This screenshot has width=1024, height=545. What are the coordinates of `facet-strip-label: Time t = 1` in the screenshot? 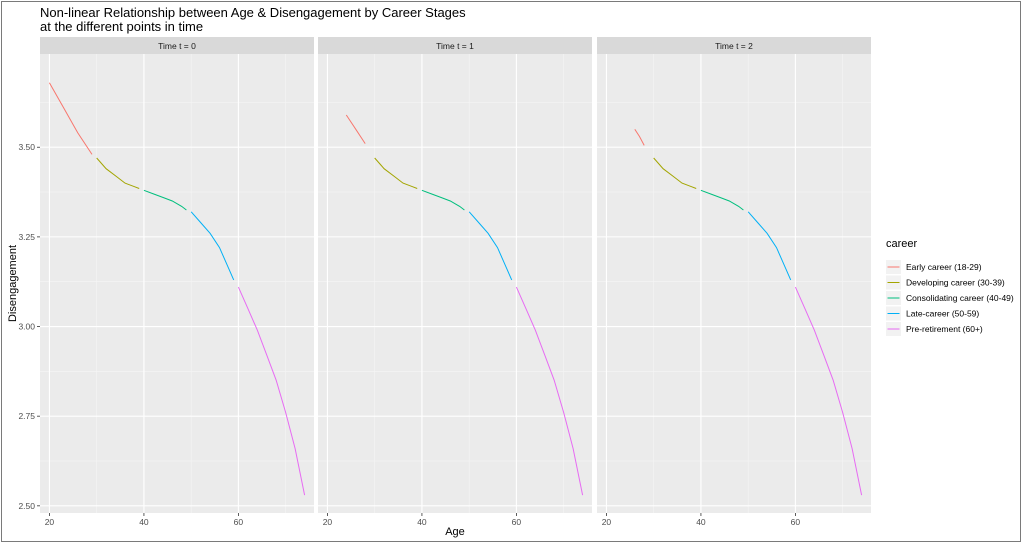 It's located at (455, 46).